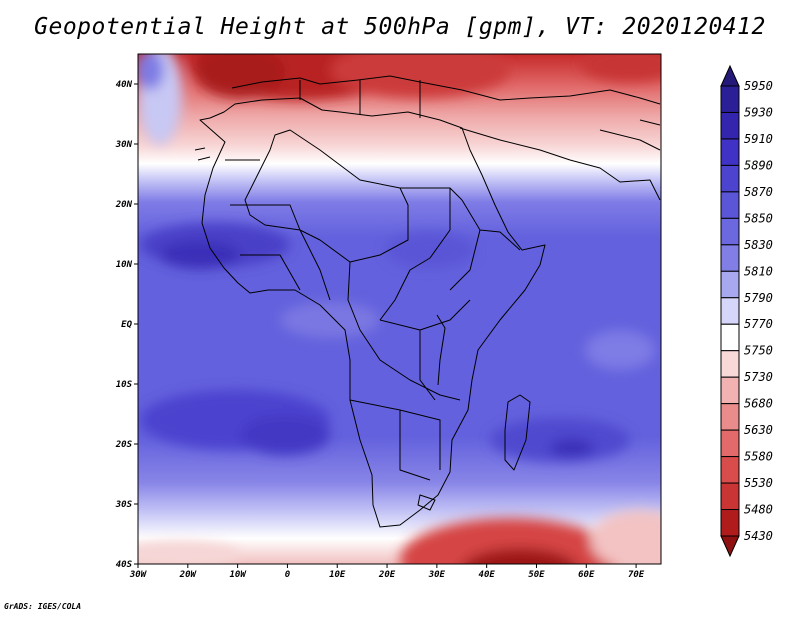 This screenshot has height=618, width=800. Describe the element at coordinates (730, 75) in the screenshot. I see `colorbar-top-arrow` at that location.